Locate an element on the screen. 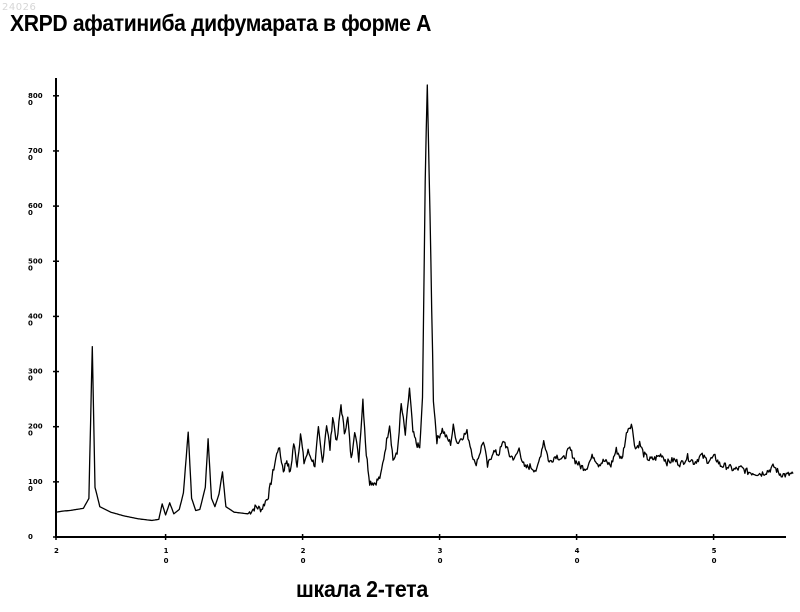 The height and width of the screenshot is (612, 800). y-tick-label: 500 is located at coordinates (35, 261).